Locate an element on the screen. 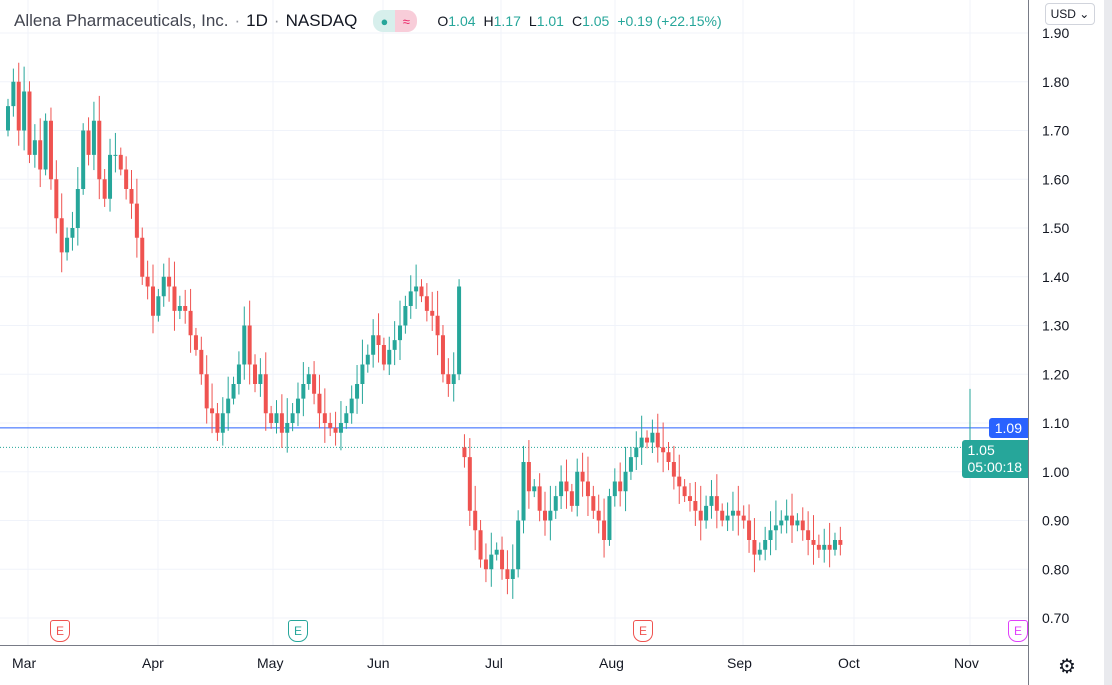 The height and width of the screenshot is (685, 1112). currency-dropdown: USD ⌄ is located at coordinates (1070, 14).